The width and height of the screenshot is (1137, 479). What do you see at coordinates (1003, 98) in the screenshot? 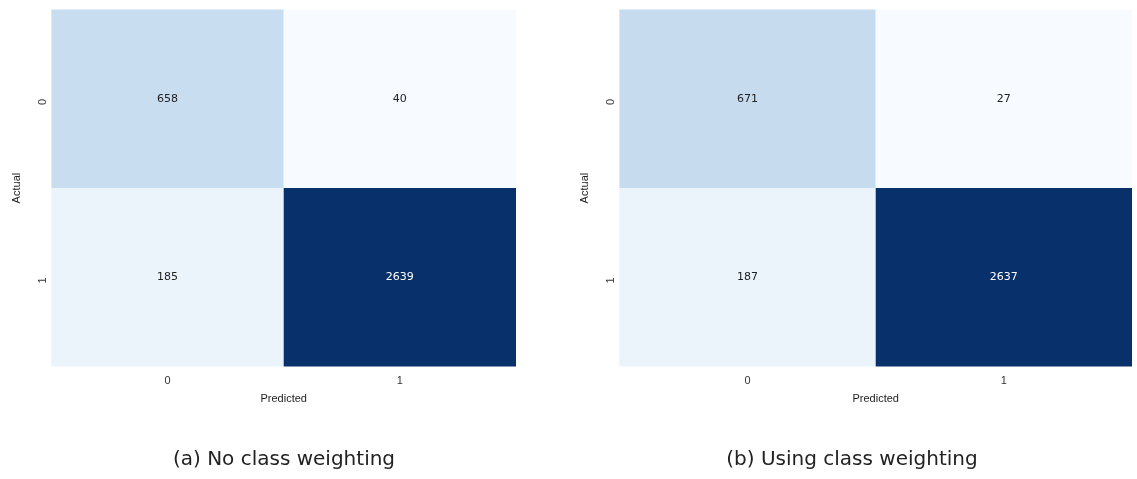
I see `data-label: 27` at bounding box center [1003, 98].